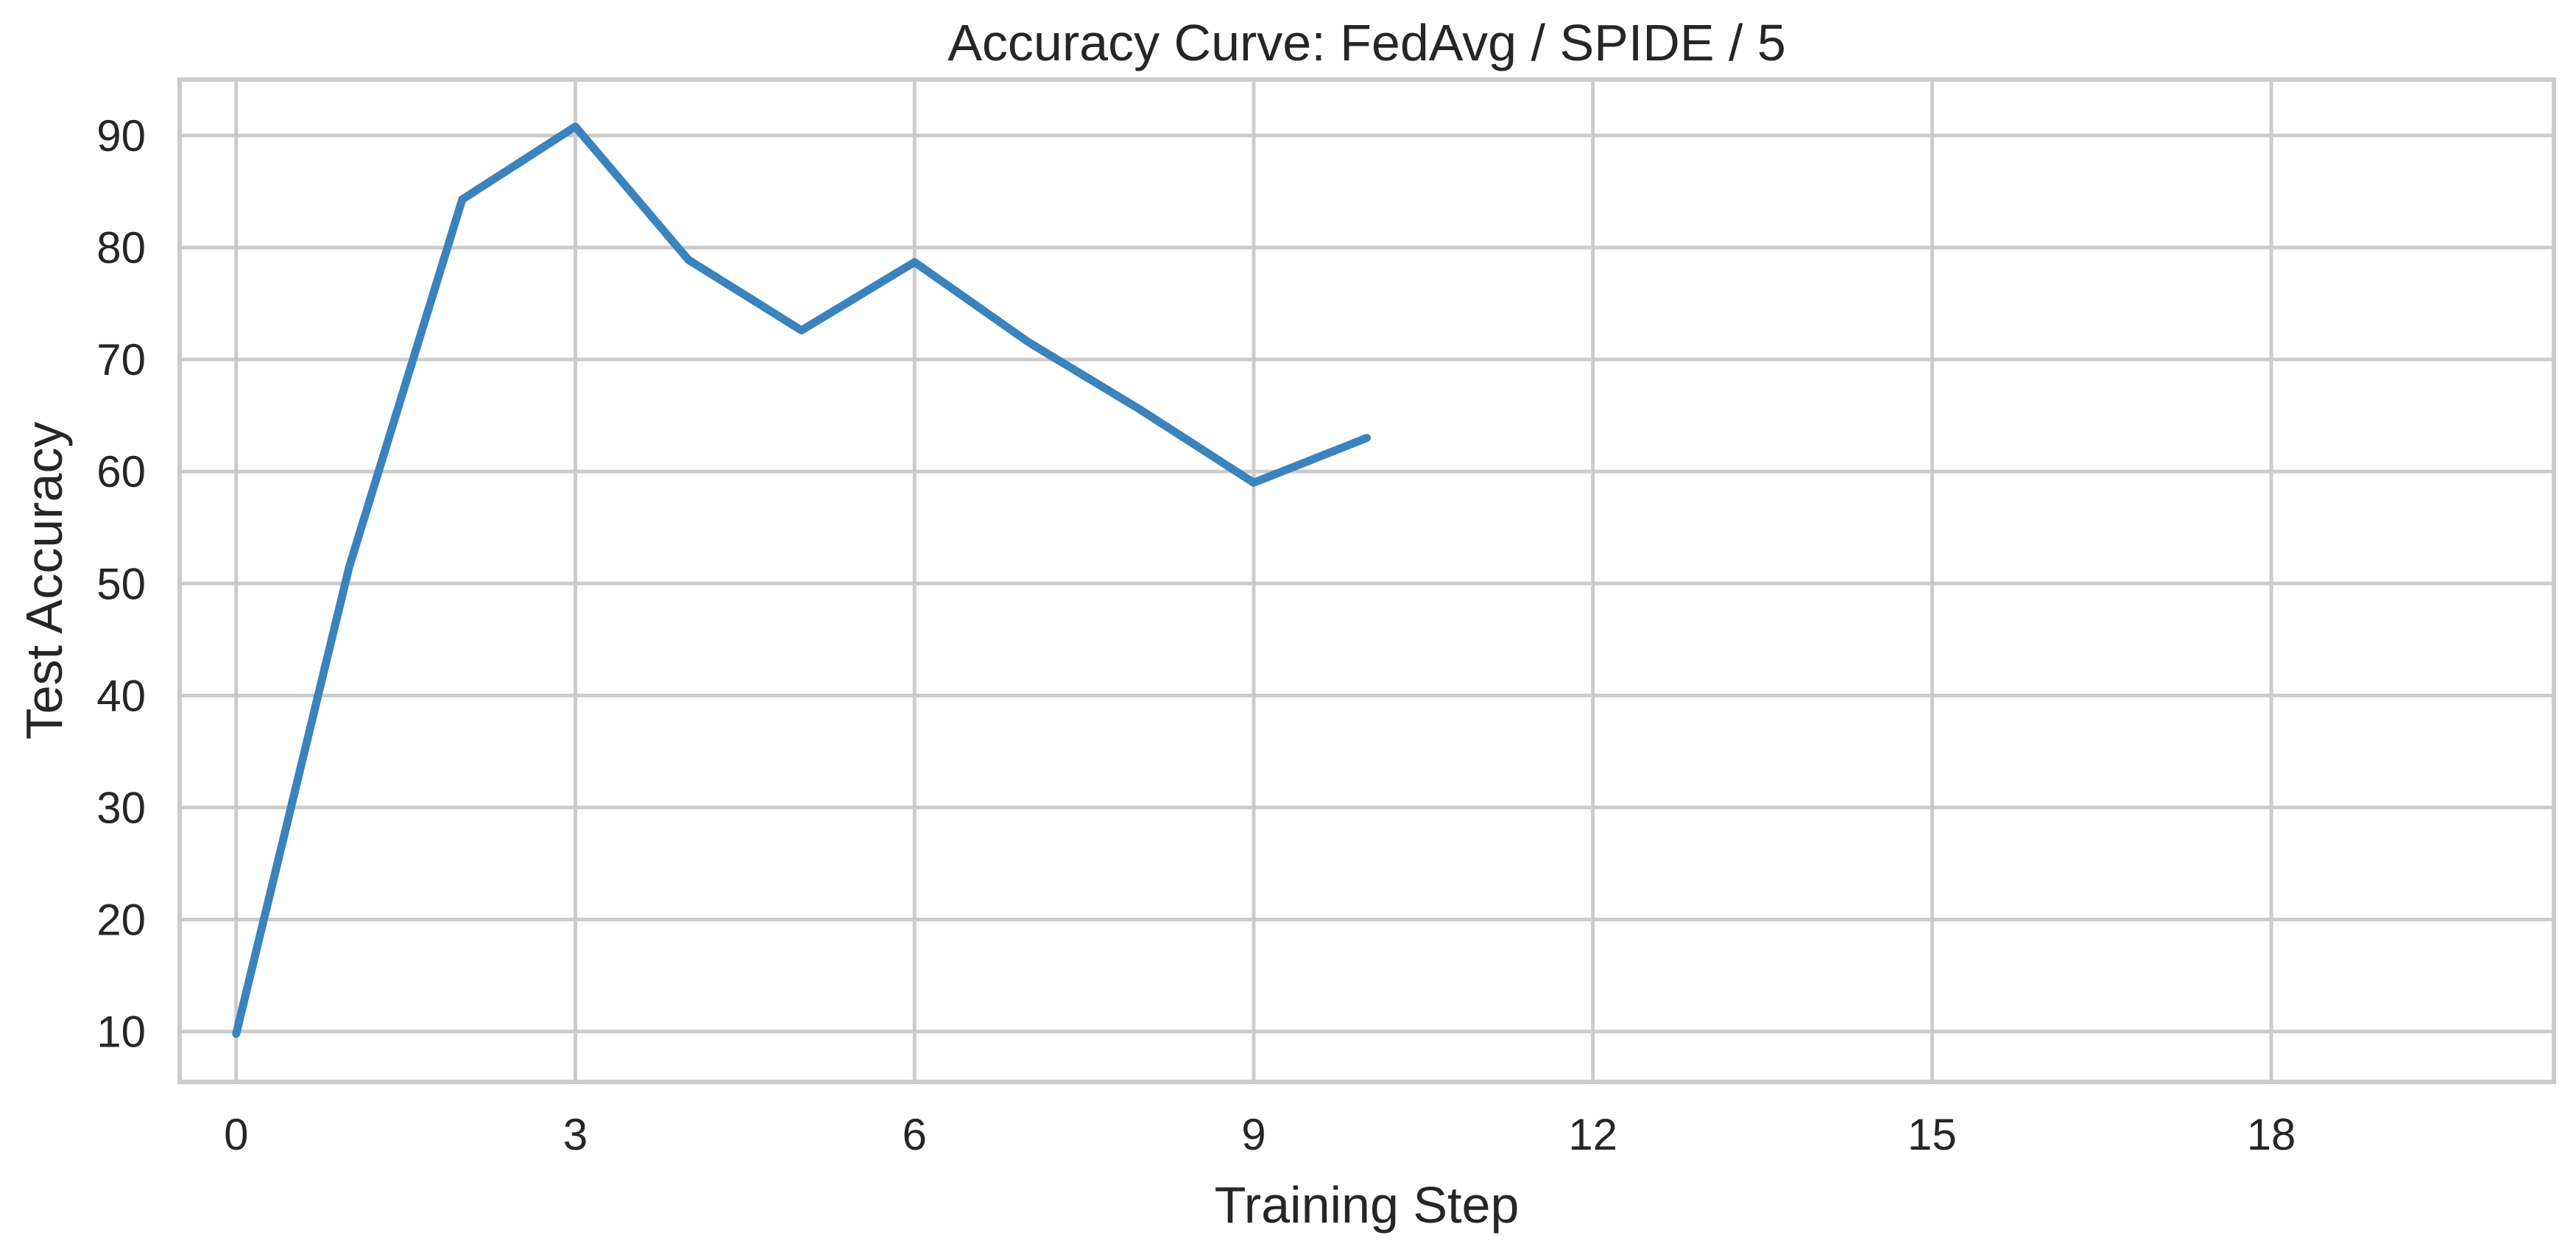 The image size is (2576, 1255). What do you see at coordinates (121, 248) in the screenshot?
I see `y-tick-label: 80` at bounding box center [121, 248].